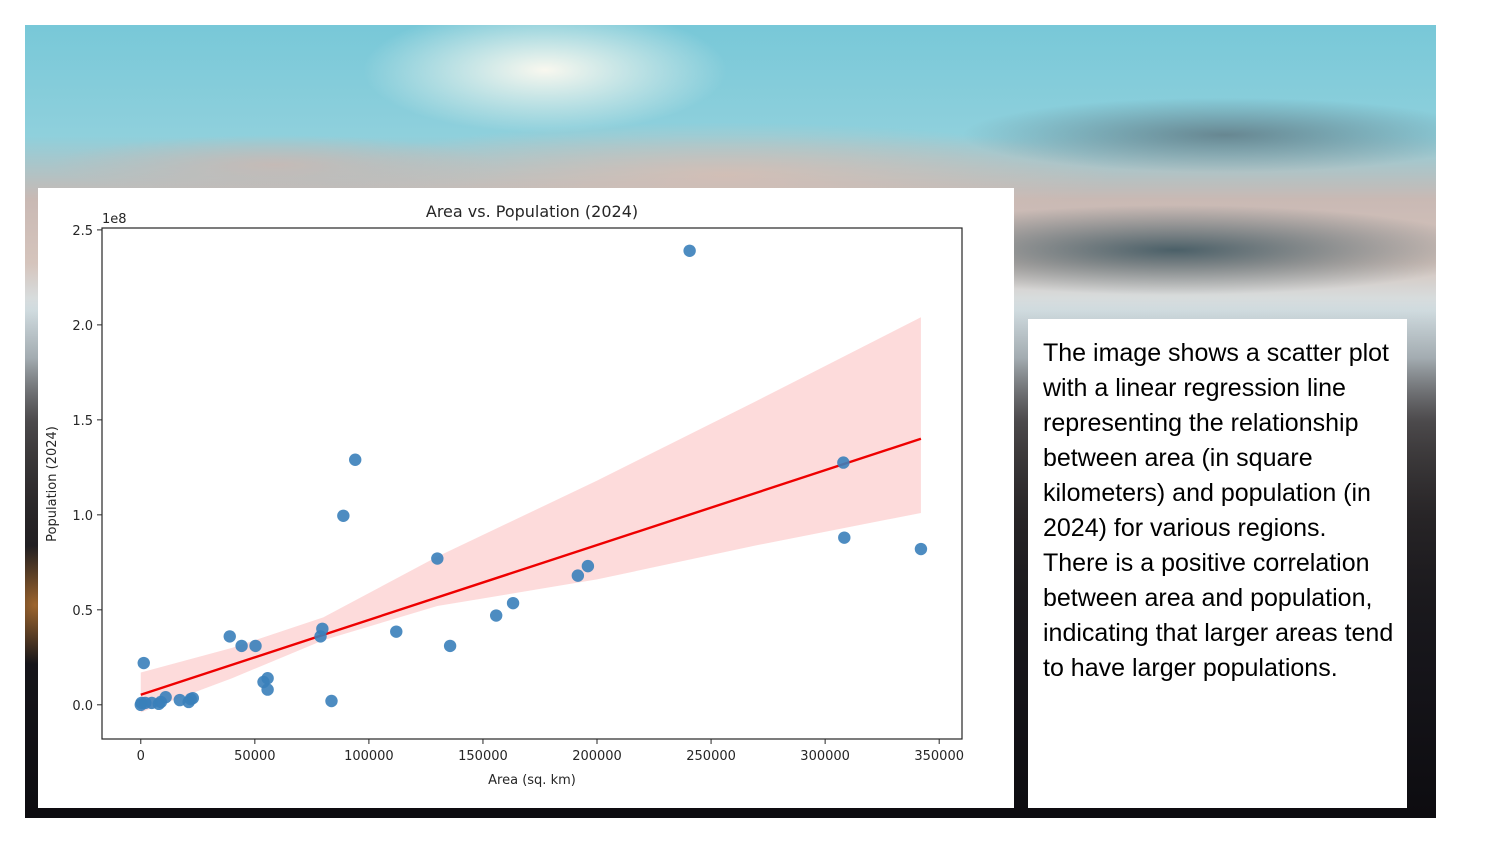 The width and height of the screenshot is (1500, 844). Describe the element at coordinates (369, 756) in the screenshot. I see `x-tick-label: 100000` at that location.